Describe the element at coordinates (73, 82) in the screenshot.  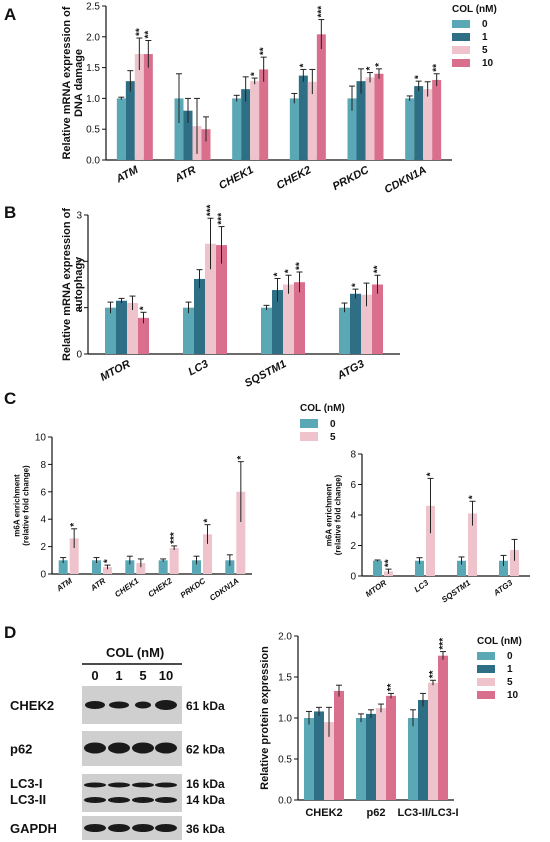
I see `y-axis-label: Relative mRNA expression ofDNA damage` at that location.